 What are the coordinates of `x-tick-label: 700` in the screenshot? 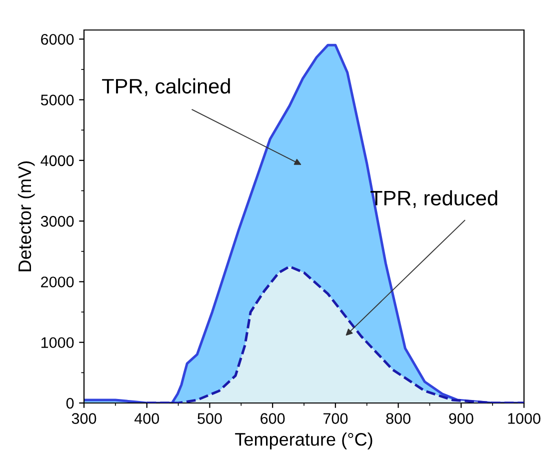 It's located at (335, 418).